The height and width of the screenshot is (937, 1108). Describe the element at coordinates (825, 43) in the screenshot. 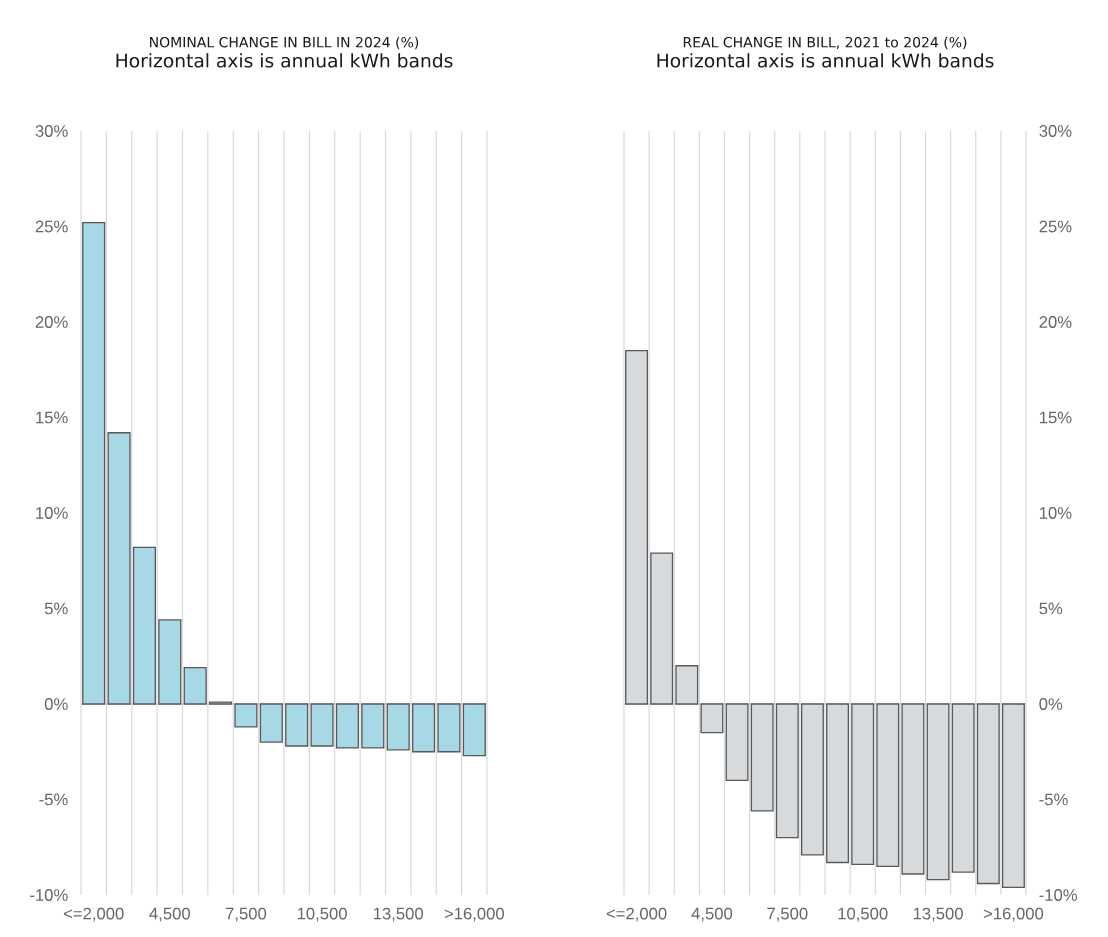

I see `chart-title: REAL CHANGE IN BILL, 2021 to 2024 (%)` at that location.